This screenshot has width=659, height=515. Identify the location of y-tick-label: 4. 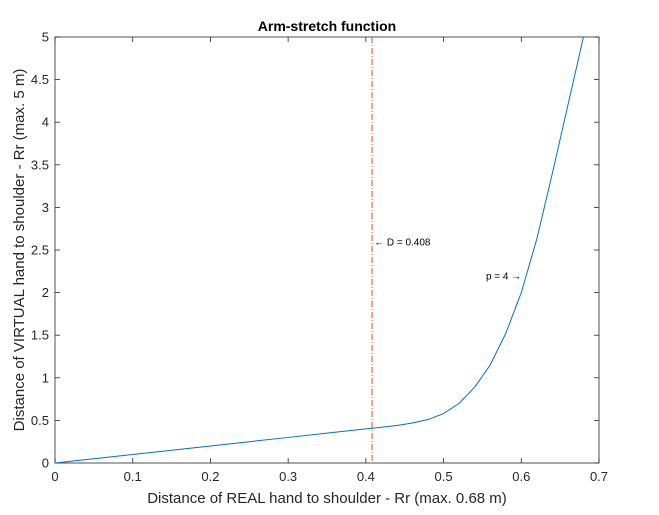
(45, 122).